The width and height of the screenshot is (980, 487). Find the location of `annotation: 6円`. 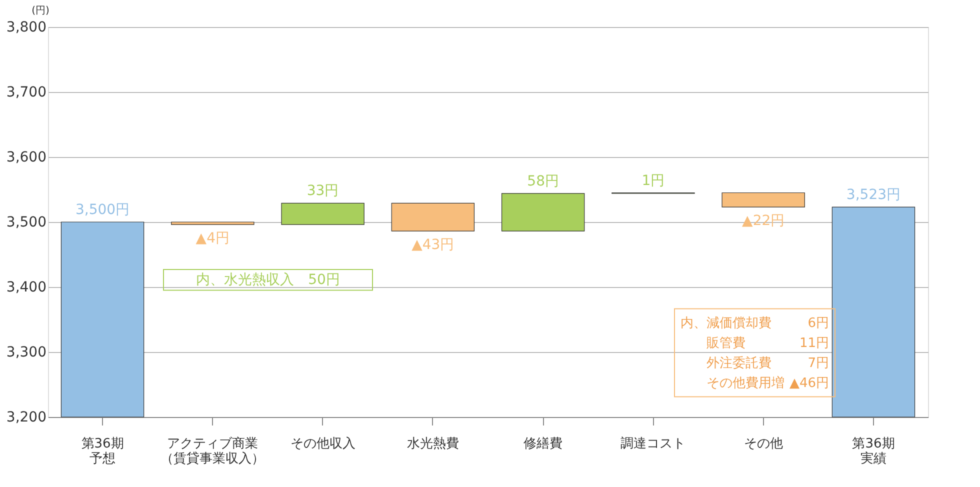

annotation: 6円 is located at coordinates (818, 323).